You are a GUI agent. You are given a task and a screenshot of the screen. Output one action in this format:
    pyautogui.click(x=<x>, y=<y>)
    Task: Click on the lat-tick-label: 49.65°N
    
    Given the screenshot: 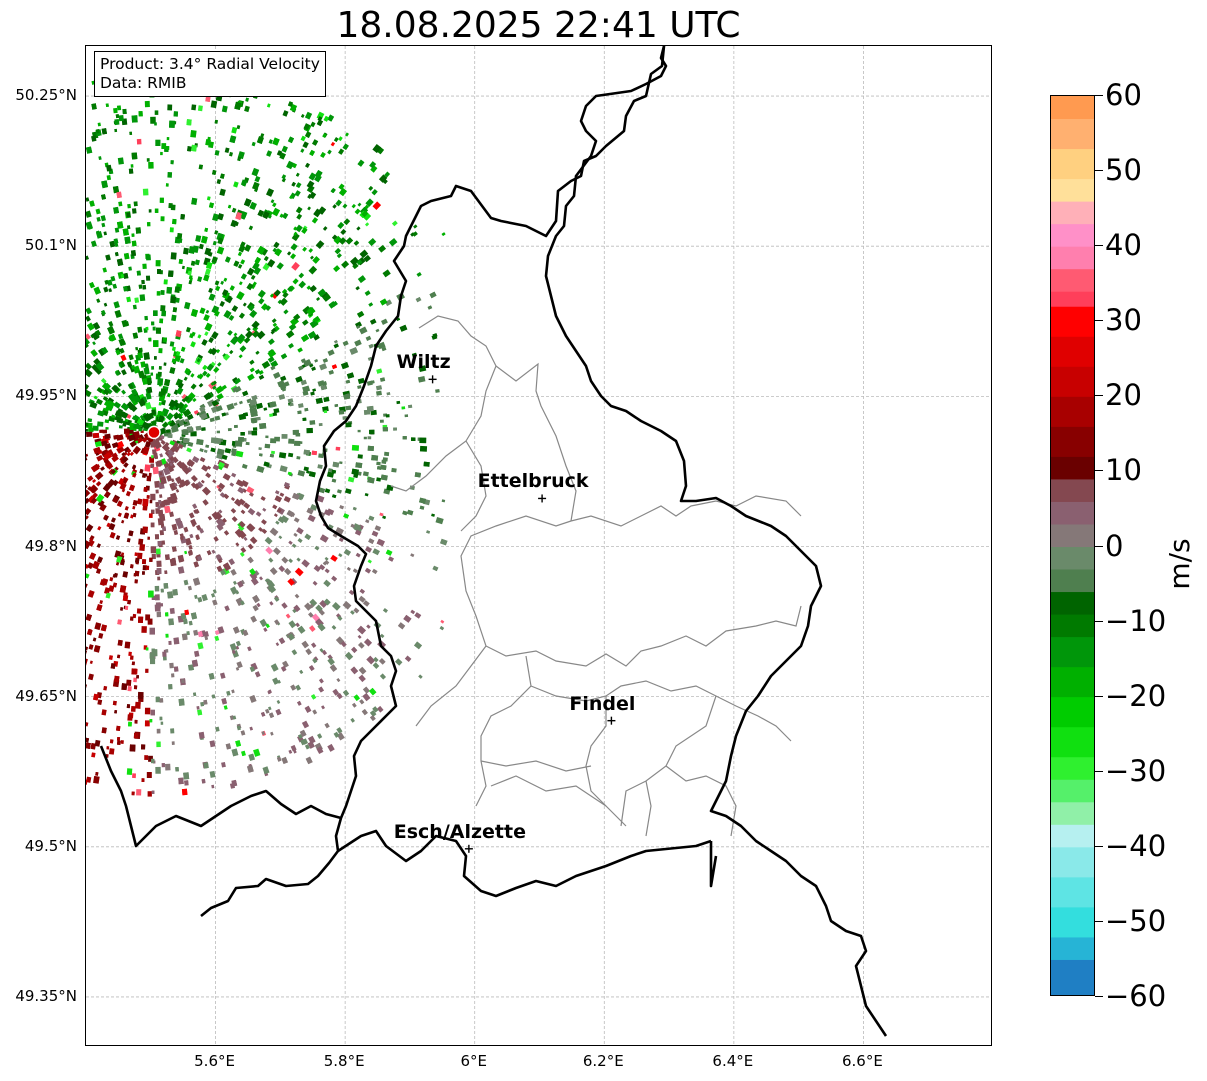 What is the action you would take?
    pyautogui.click(x=46, y=695)
    